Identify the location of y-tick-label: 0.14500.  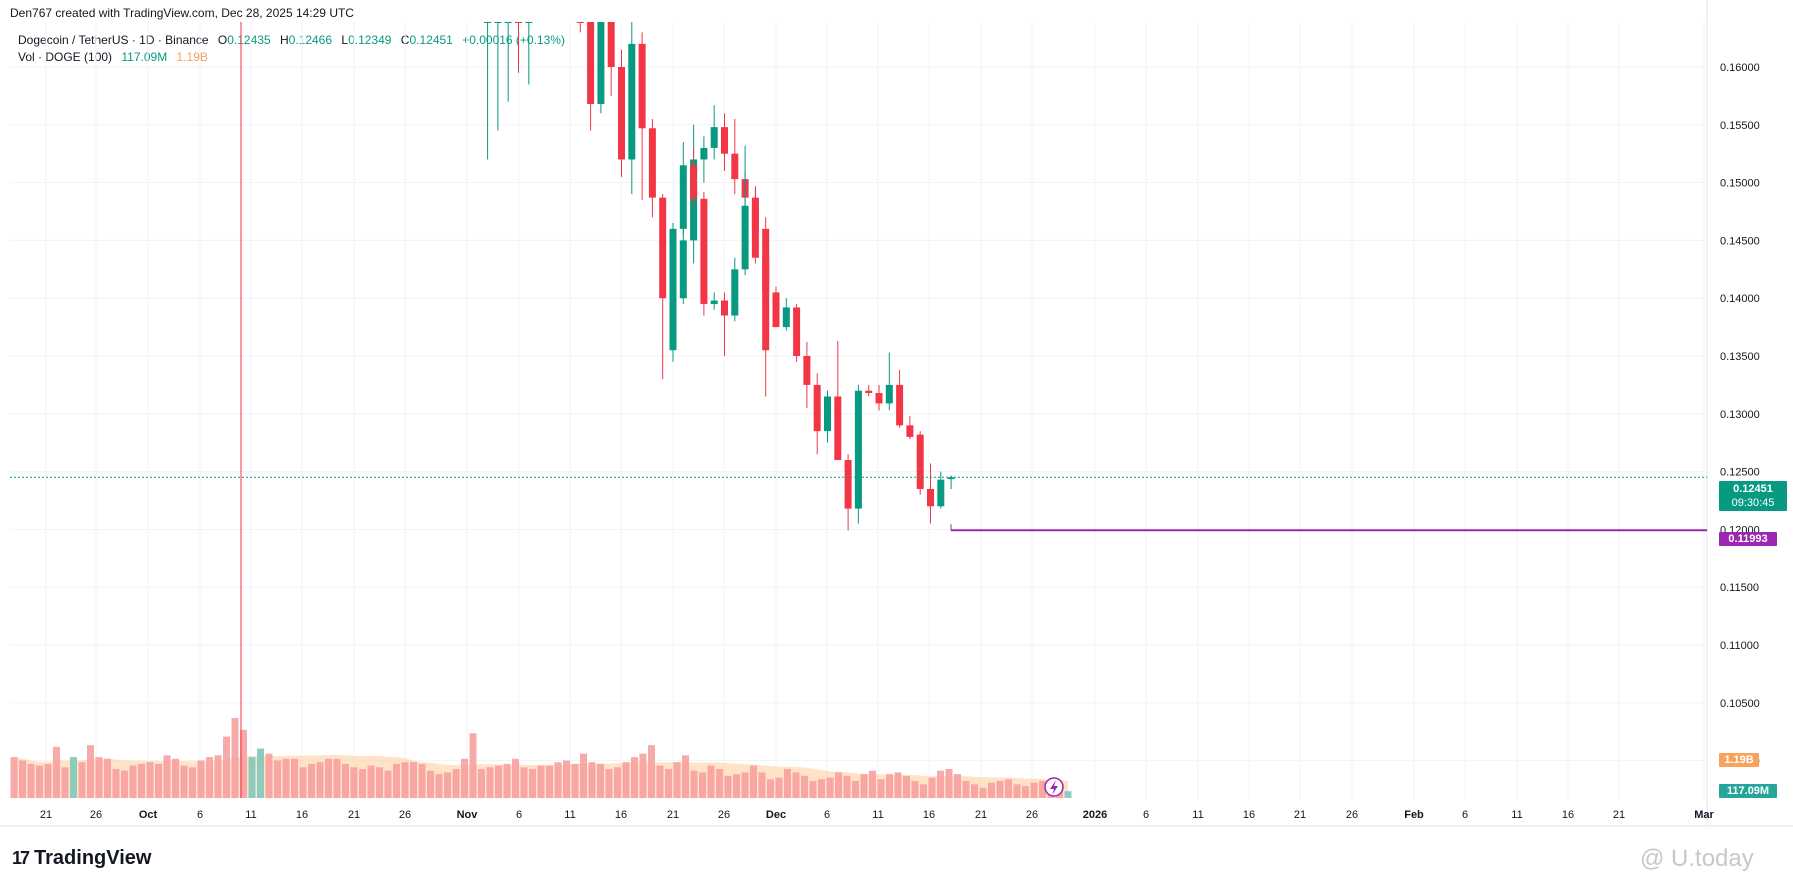
(1740, 241).